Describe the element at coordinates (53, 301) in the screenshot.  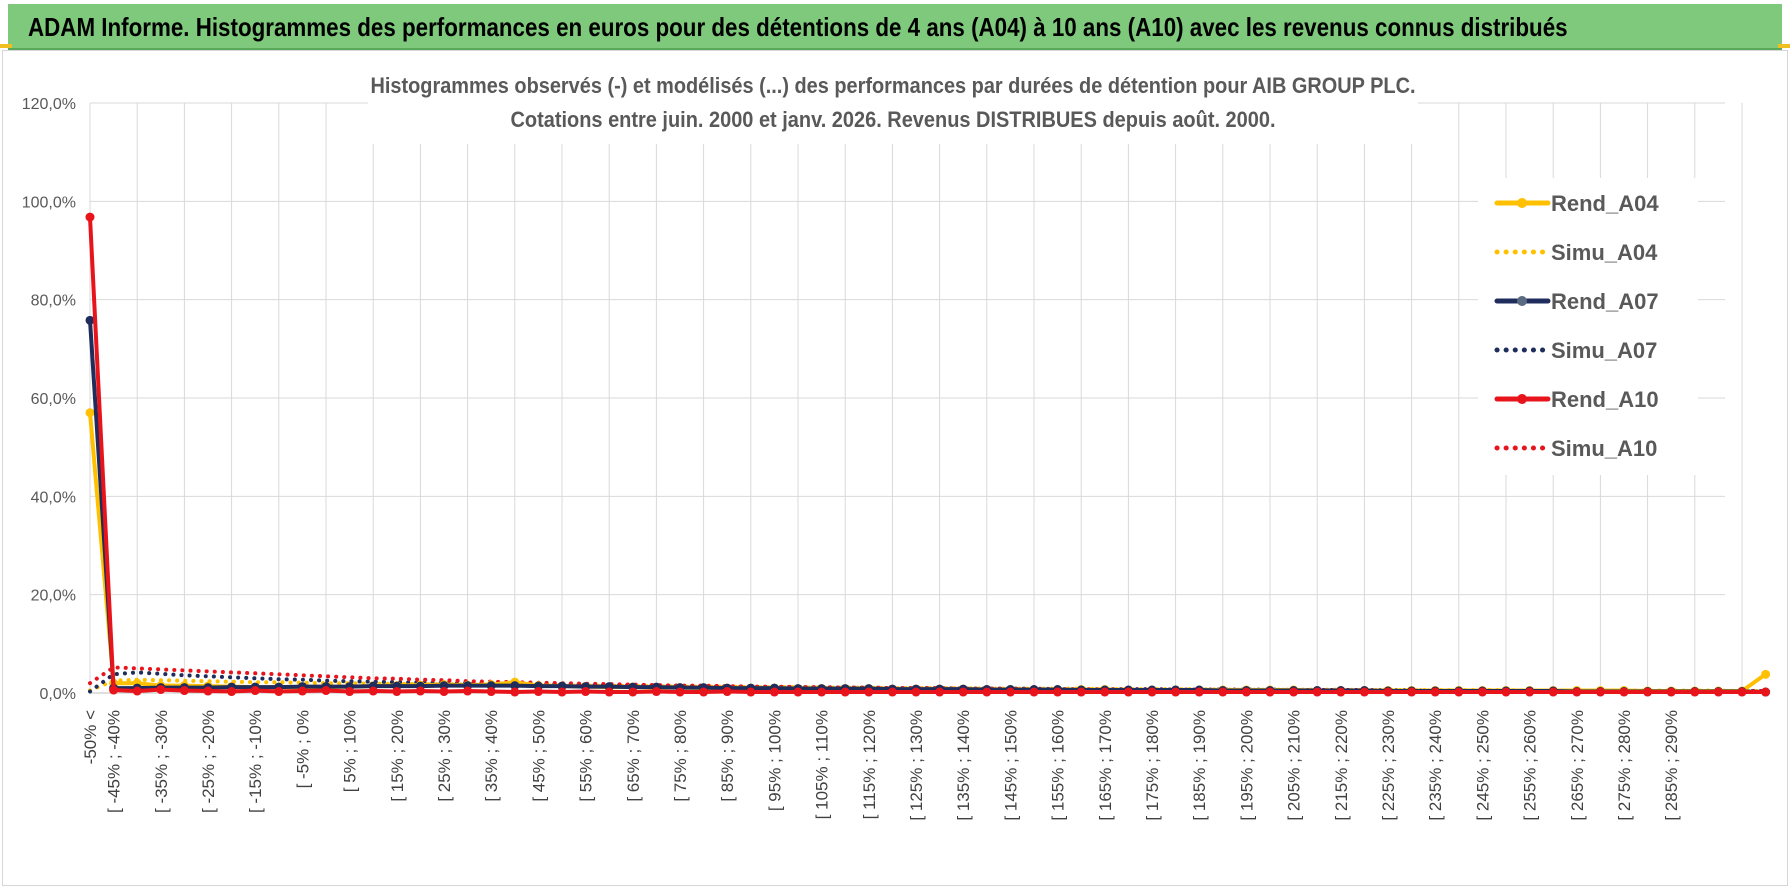
I see `y-tick-label: 80,0%` at that location.